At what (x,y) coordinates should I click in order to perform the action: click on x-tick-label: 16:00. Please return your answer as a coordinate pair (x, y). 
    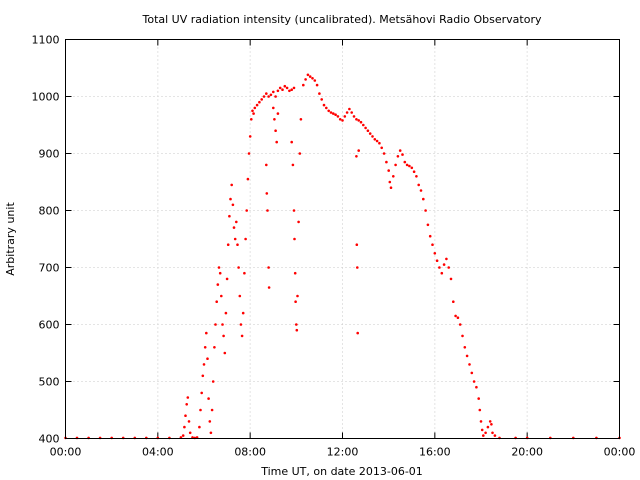
    Looking at the image, I should click on (435, 452).